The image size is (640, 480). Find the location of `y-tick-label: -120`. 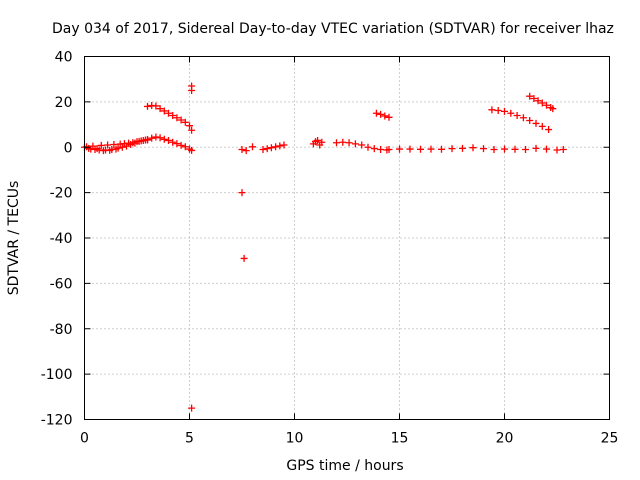

y-tick-label: -120 is located at coordinates (57, 421).